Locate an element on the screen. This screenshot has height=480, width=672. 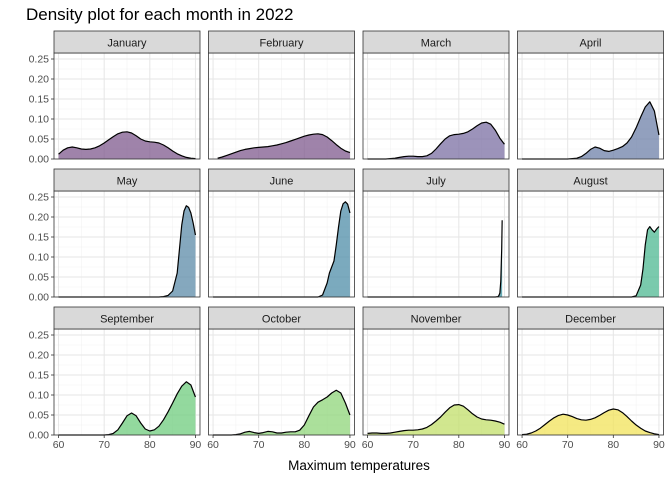
density-area-december is located at coordinates (590, 422).